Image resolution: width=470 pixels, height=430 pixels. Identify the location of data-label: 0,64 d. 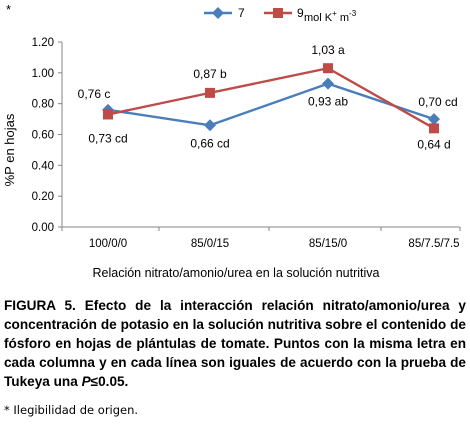
(433, 144).